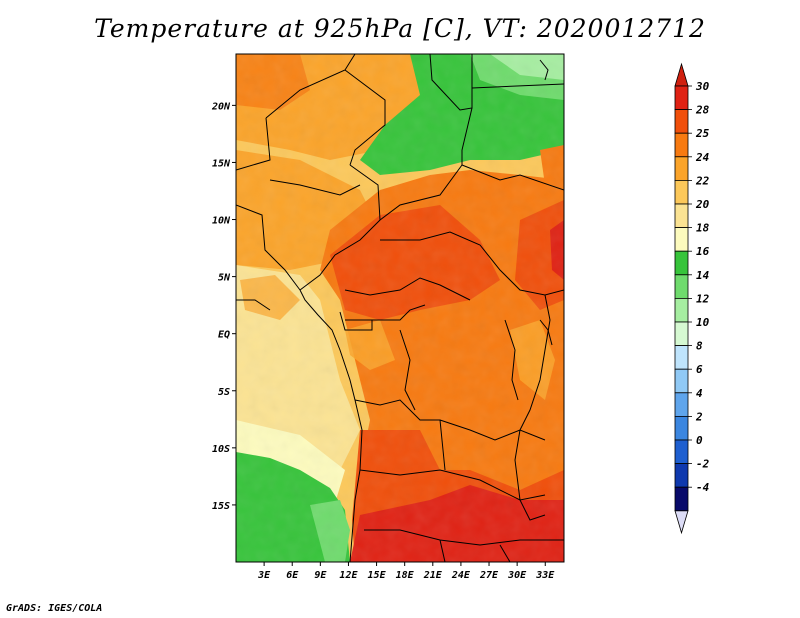  What do you see at coordinates (699, 346) in the screenshot?
I see `colorbar-label: 8` at bounding box center [699, 346].